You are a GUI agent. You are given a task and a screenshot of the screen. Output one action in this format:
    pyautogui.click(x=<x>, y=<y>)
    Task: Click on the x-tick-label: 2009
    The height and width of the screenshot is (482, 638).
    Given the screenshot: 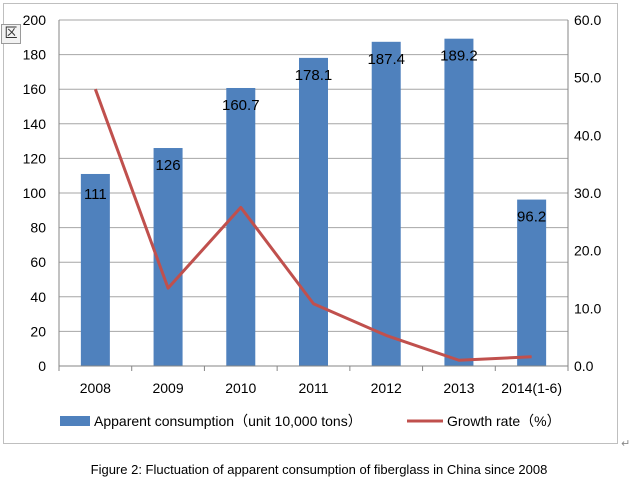 What is the action you would take?
    pyautogui.click(x=167, y=388)
    